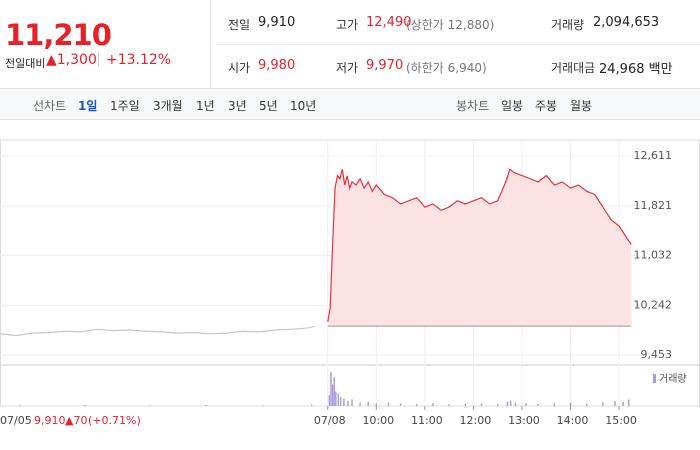  Describe the element at coordinates (389, 22) in the screenshot. I see `info-value: 12,490` at that location.